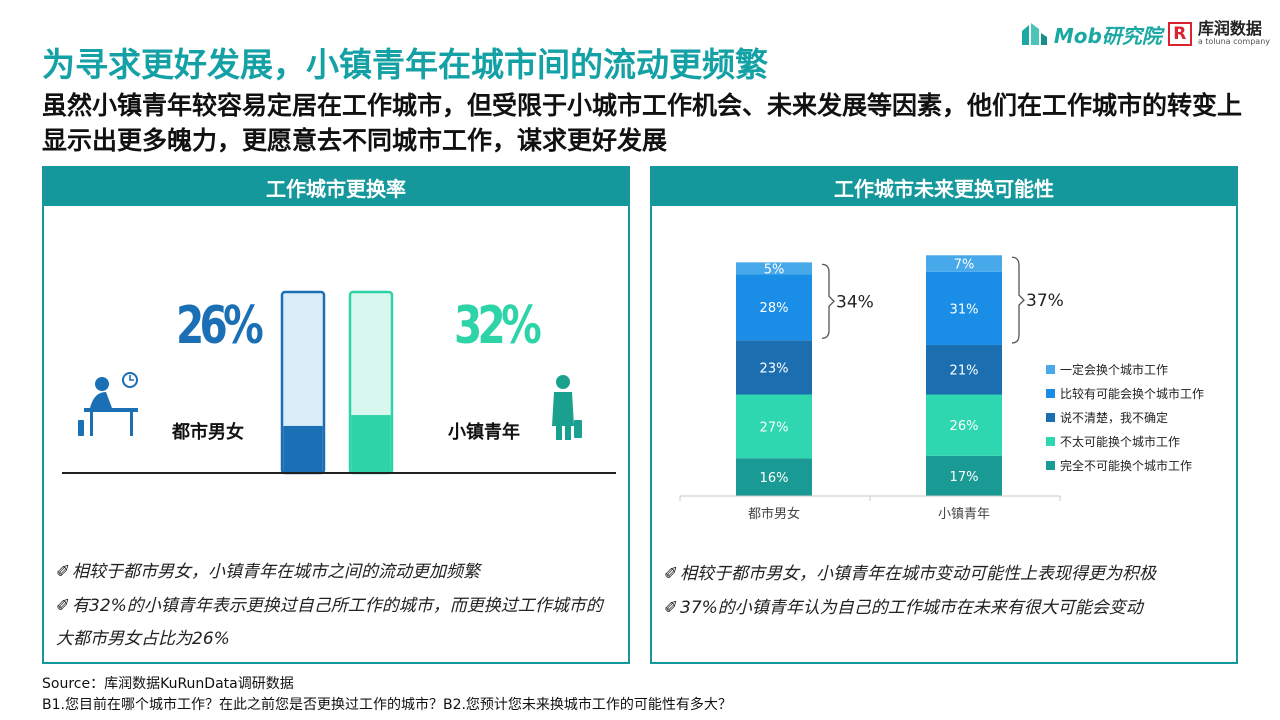 The height and width of the screenshot is (720, 1280). Describe the element at coordinates (1045, 301) in the screenshot. I see `bracket-total-label: 37%` at that location.